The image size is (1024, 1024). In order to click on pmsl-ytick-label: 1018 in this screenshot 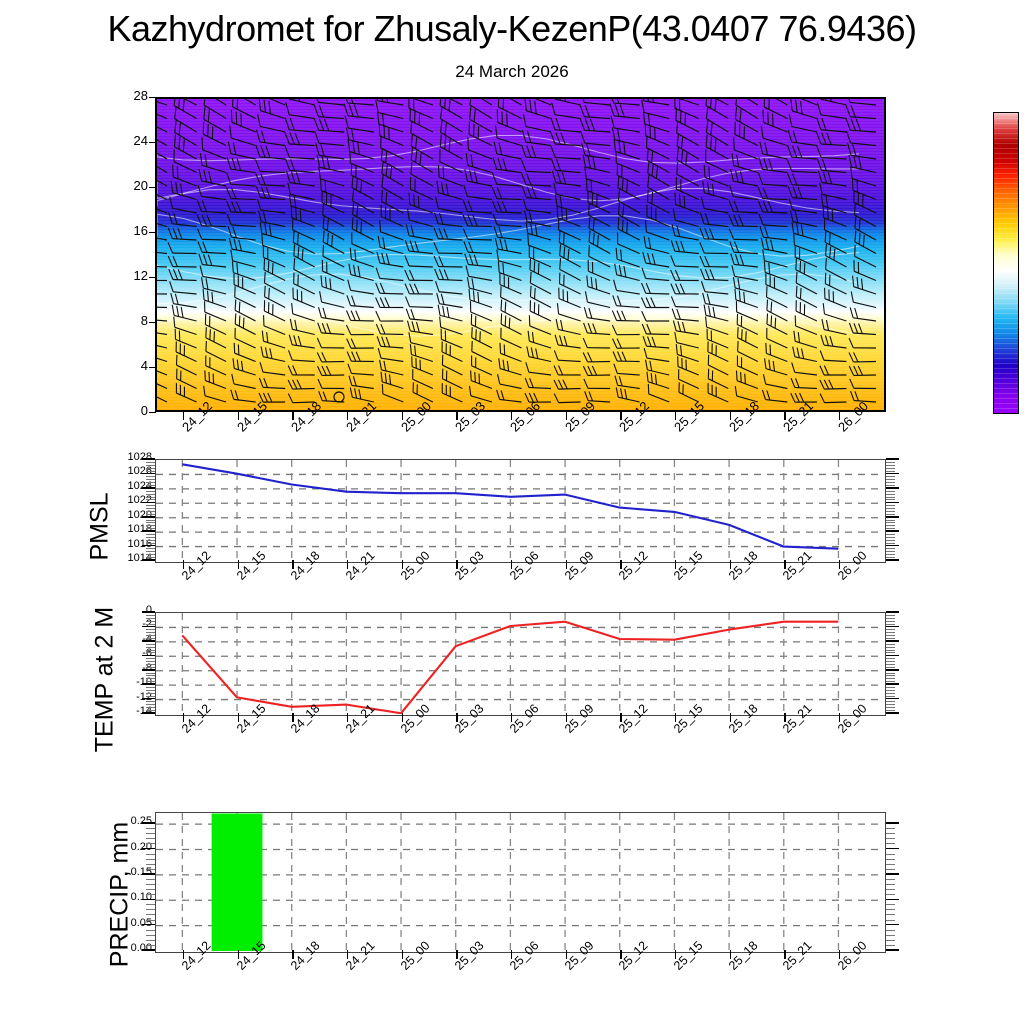, I will do `click(139, 529)`.